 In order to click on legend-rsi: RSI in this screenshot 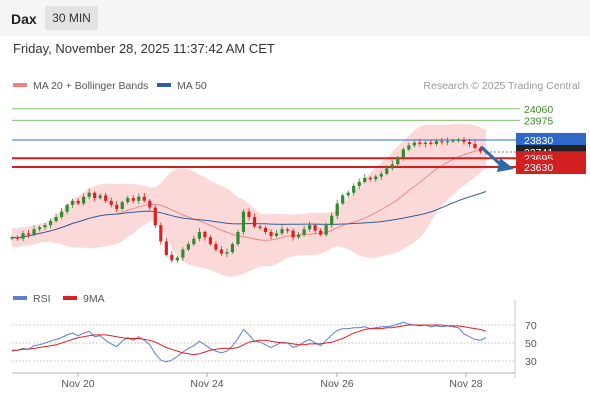, I will do `click(32, 299)`.